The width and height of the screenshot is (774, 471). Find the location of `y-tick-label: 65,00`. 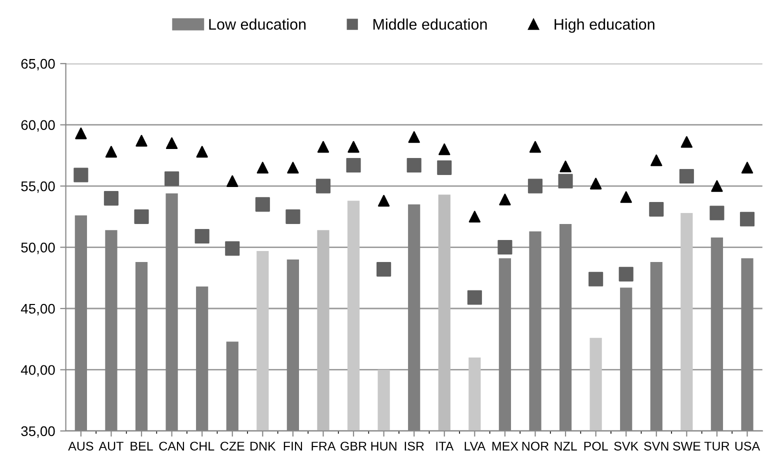

y-tick-label: 65,00 is located at coordinates (38, 64).